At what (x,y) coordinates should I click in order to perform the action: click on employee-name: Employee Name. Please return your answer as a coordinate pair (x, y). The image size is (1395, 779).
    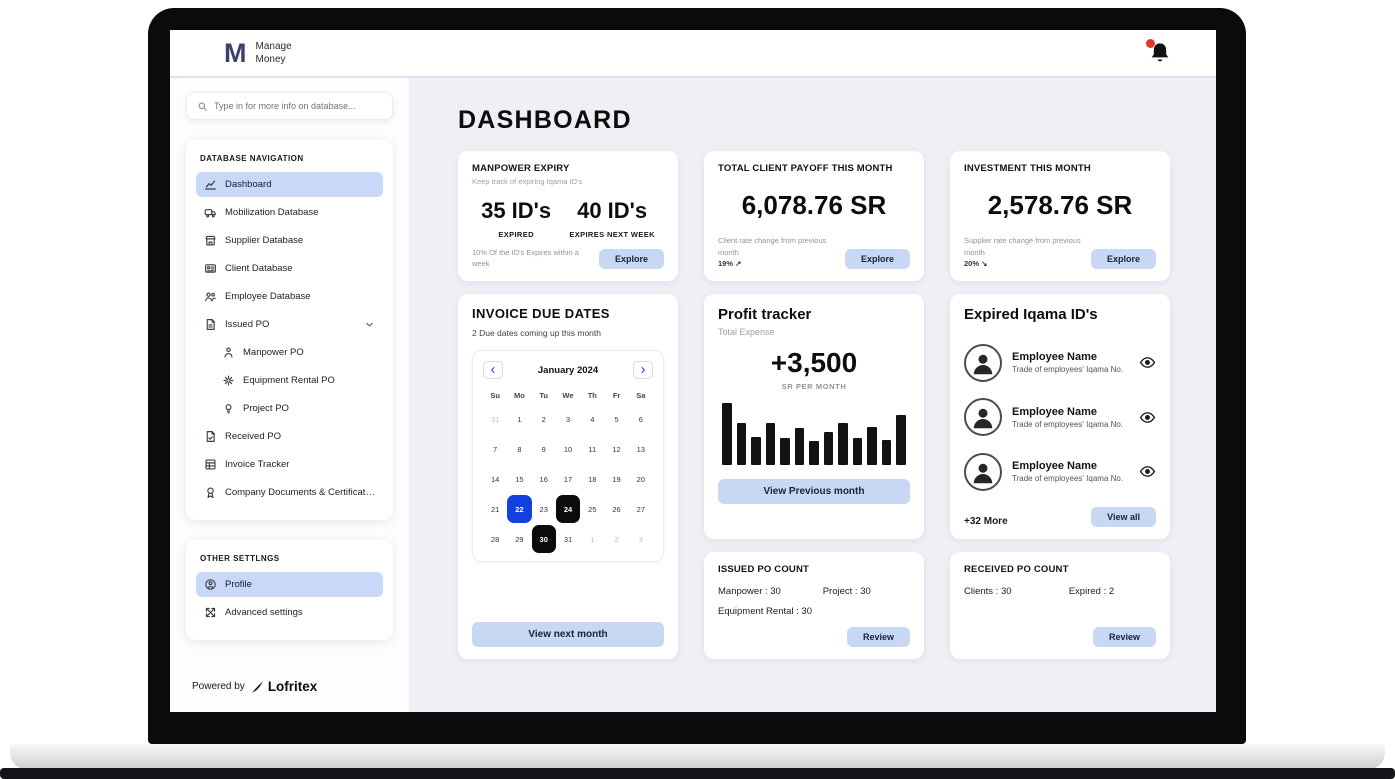
    Looking at the image, I should click on (1054, 357).